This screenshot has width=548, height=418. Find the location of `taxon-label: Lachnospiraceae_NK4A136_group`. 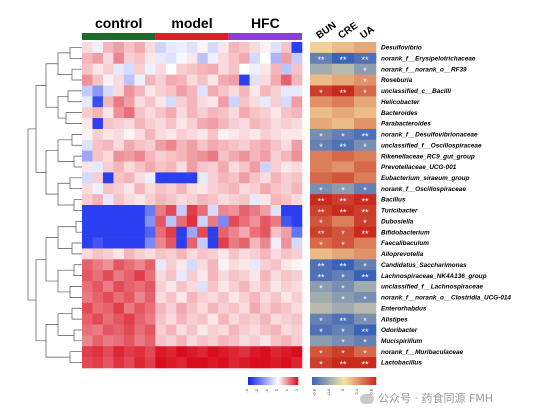

taxon-label: Lachnospiraceae_NK4A136_group is located at coordinates (434, 276).